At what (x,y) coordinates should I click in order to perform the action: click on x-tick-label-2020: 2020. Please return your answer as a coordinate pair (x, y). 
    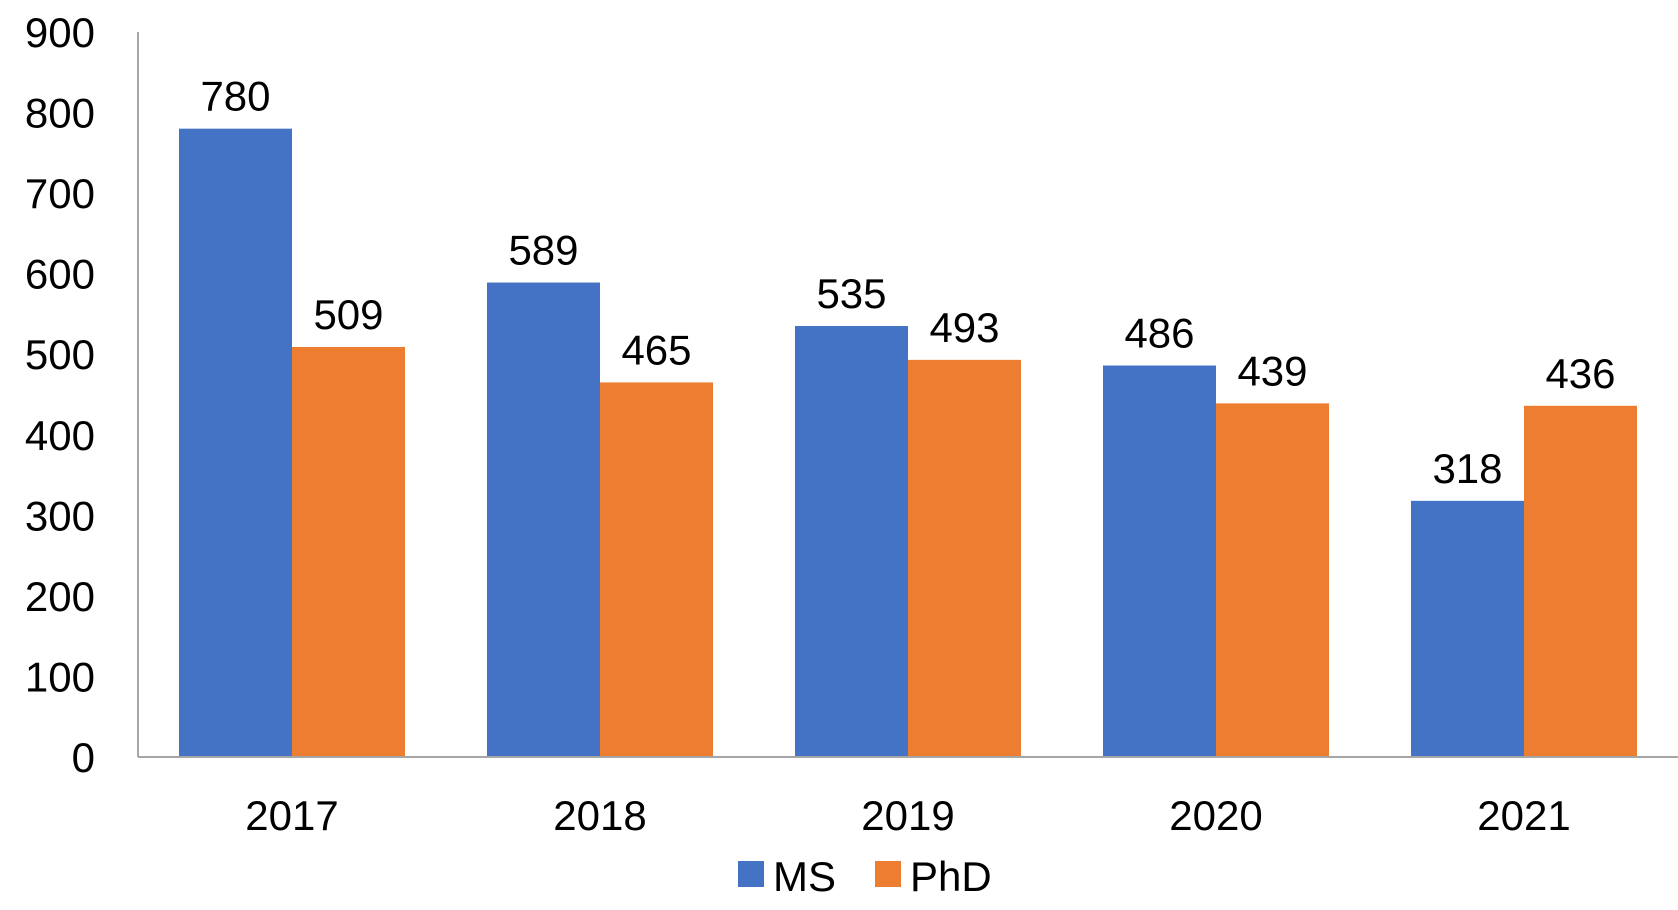
    Looking at the image, I should click on (1215, 815).